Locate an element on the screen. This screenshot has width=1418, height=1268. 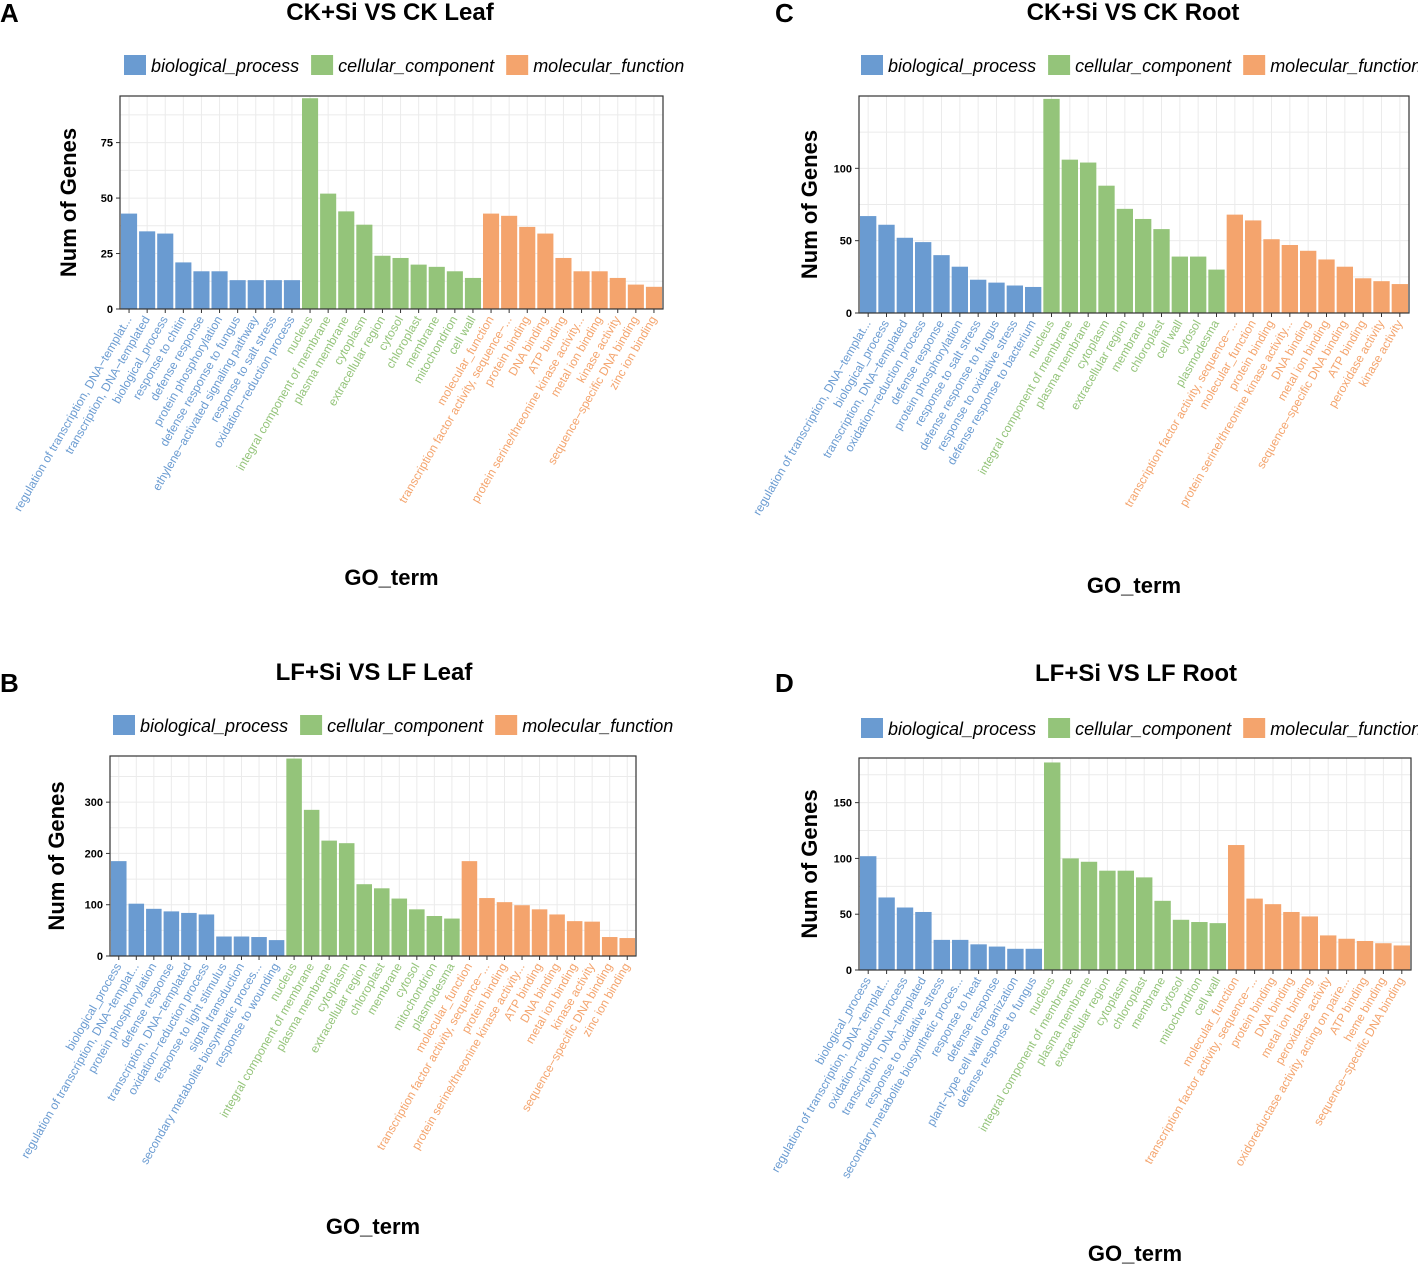
panel-label: A is located at coordinates (9, 14).